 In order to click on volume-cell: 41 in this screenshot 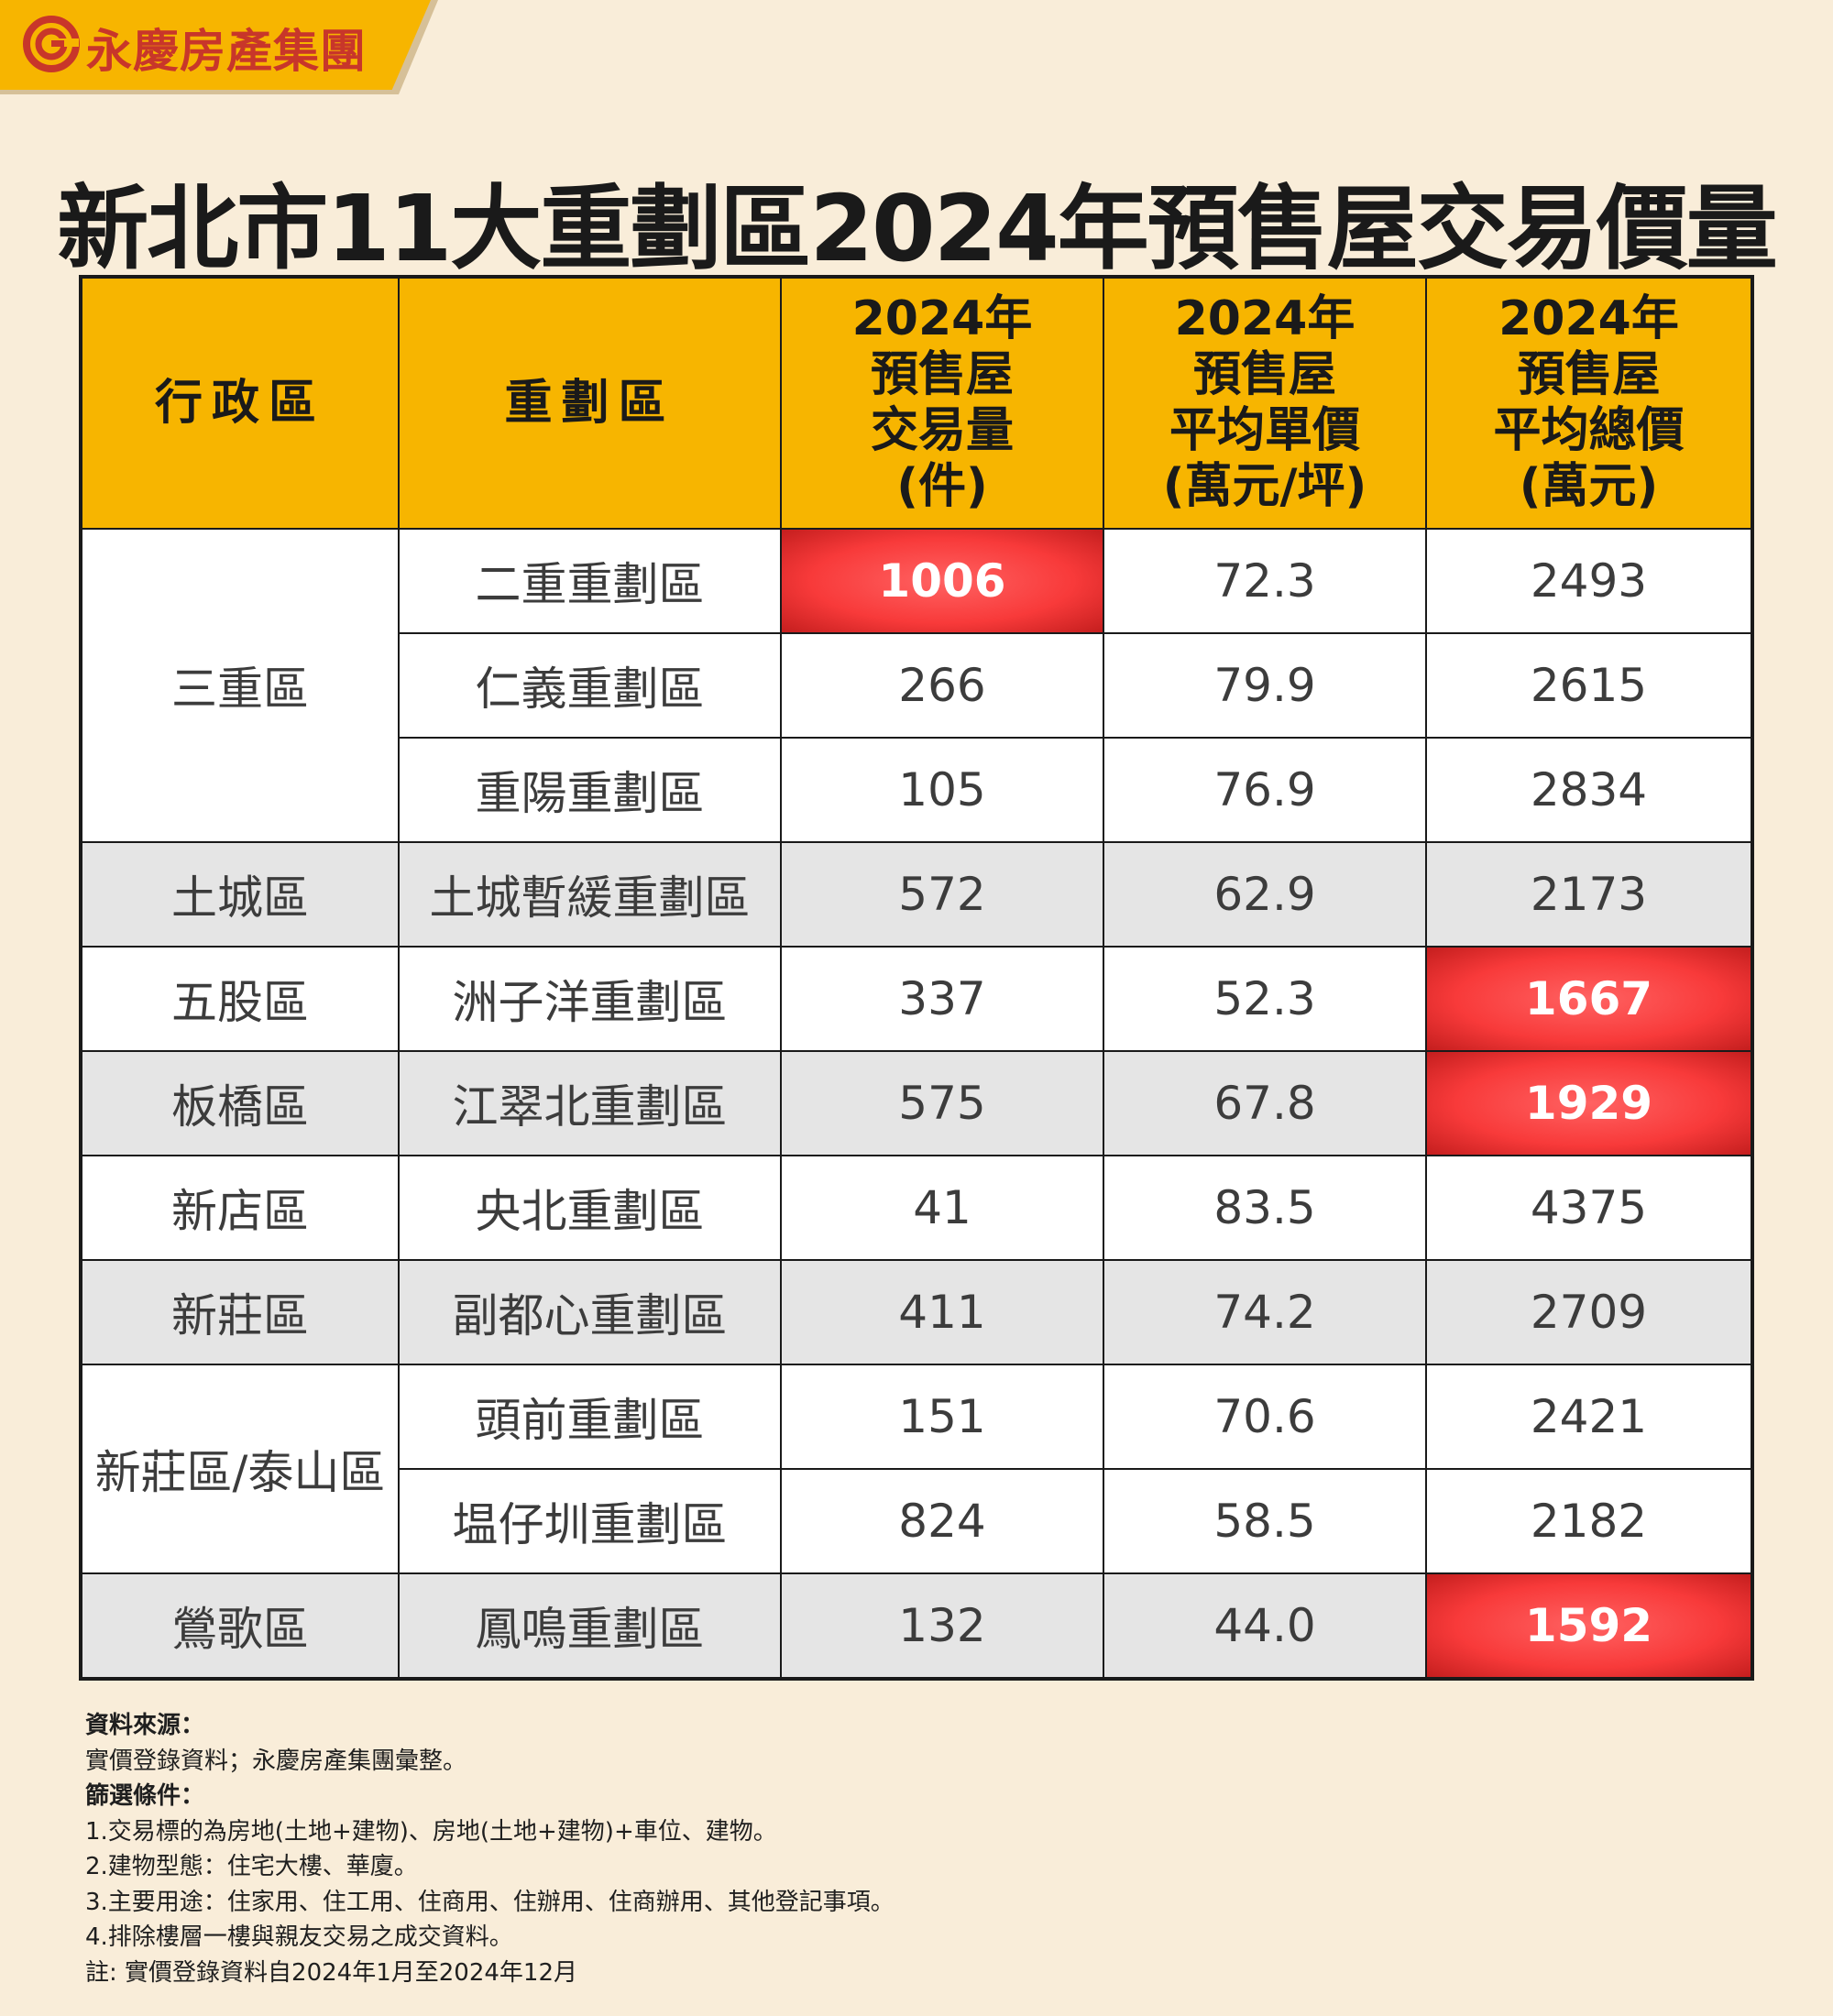, I will do `click(942, 1208)`.